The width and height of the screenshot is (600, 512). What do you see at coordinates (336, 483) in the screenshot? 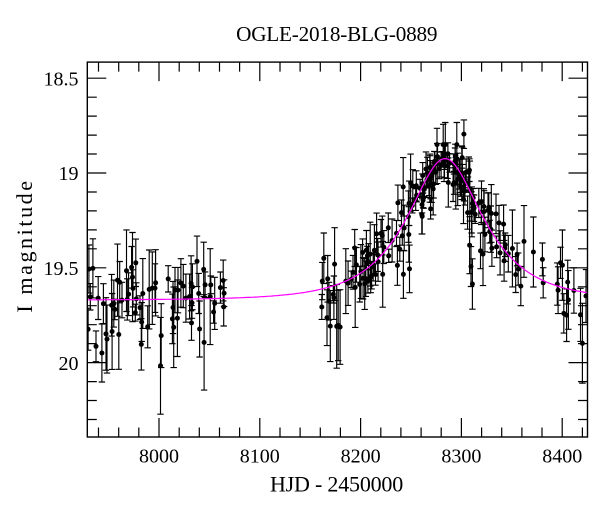
I see `svg-text: HJD - 2450000` at bounding box center [336, 483].